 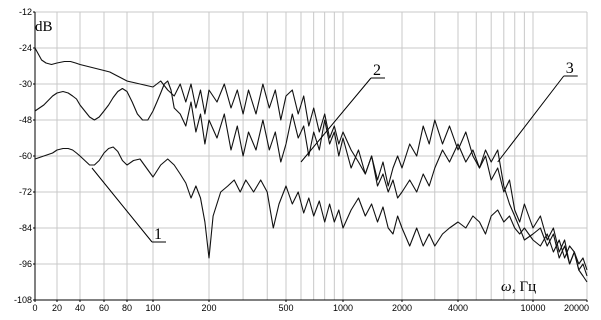 I want to click on x-tick-label: 500, so click(x=285, y=308).